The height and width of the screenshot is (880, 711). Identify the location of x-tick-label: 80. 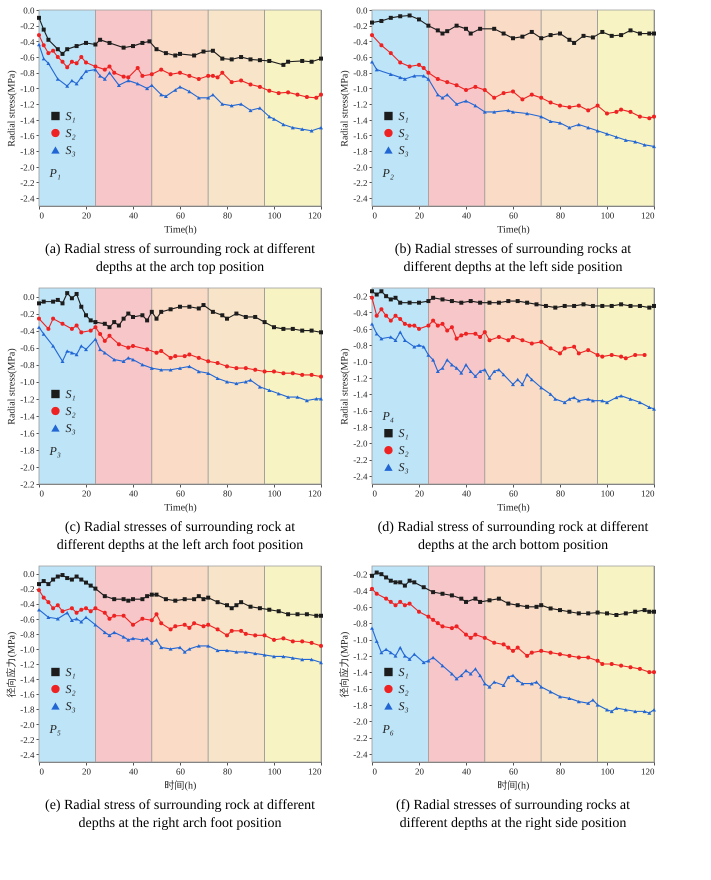
(561, 771).